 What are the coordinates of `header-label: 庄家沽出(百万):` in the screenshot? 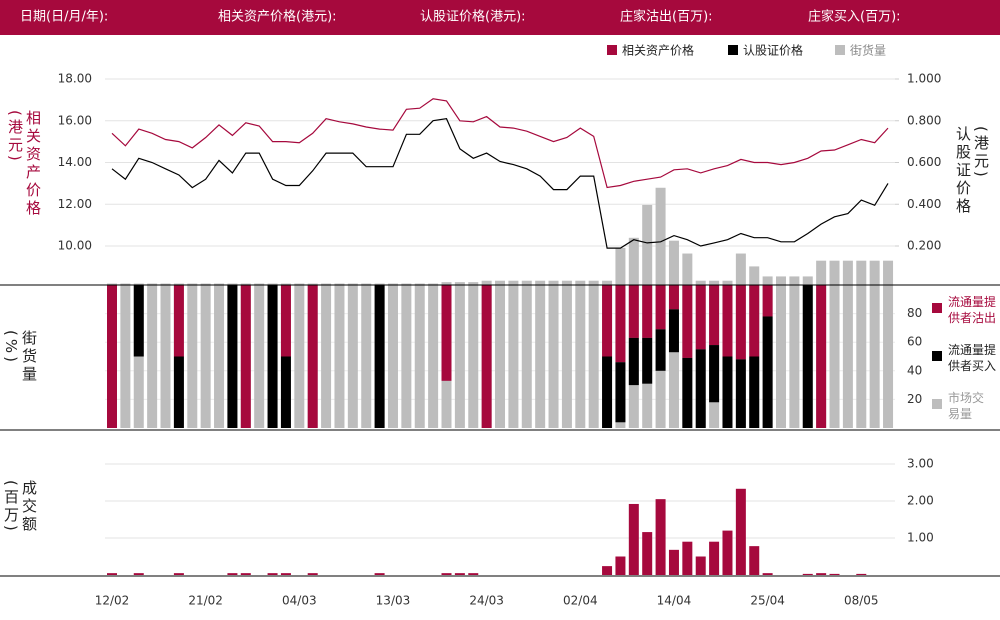 It's located at (666, 17).